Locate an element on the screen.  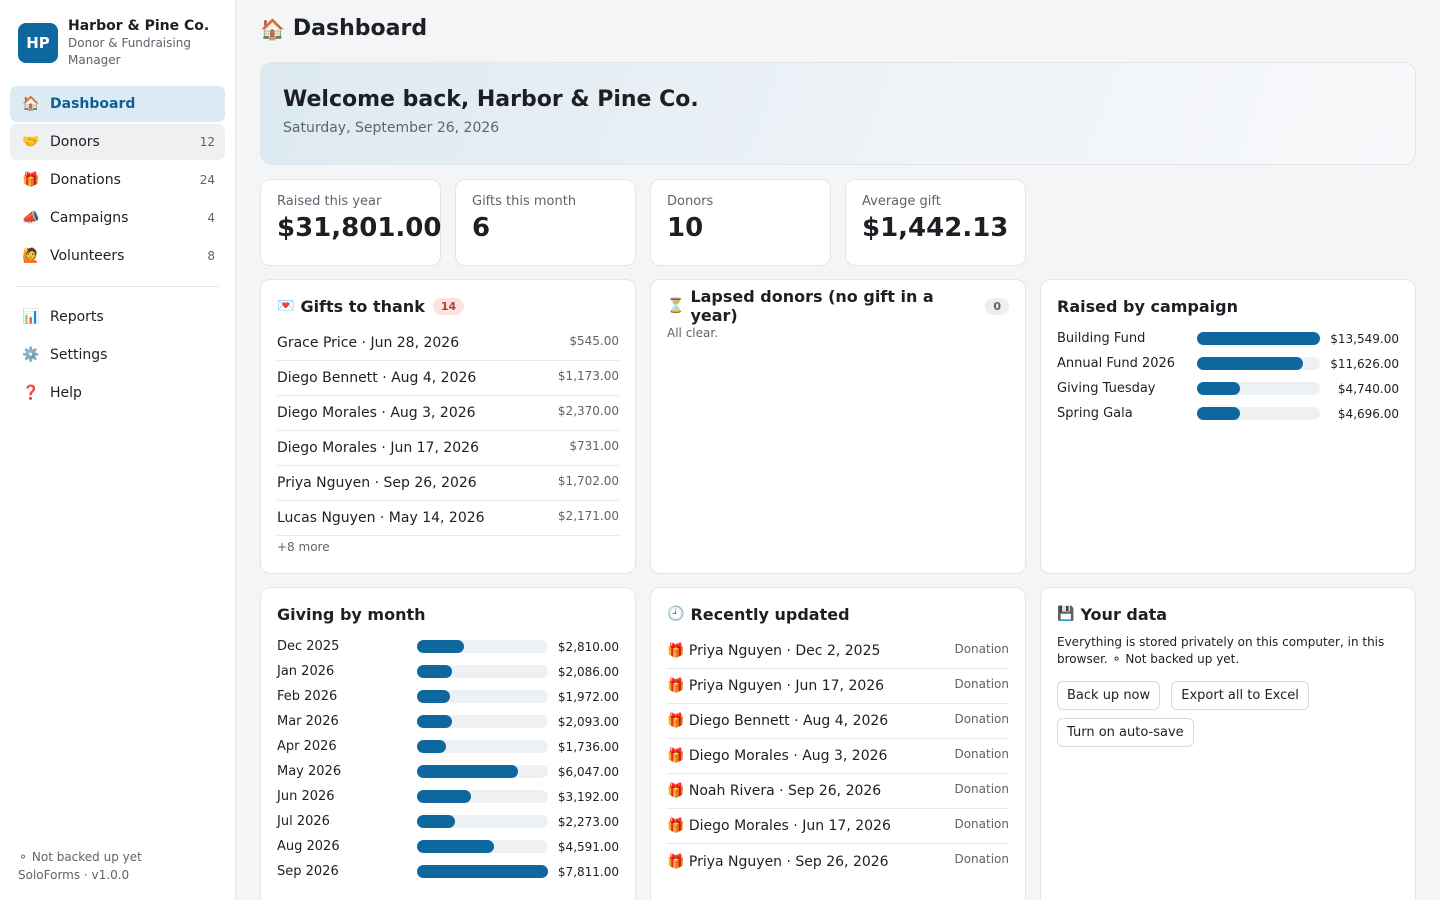
bar-value: $2,810.00 is located at coordinates (588, 646).